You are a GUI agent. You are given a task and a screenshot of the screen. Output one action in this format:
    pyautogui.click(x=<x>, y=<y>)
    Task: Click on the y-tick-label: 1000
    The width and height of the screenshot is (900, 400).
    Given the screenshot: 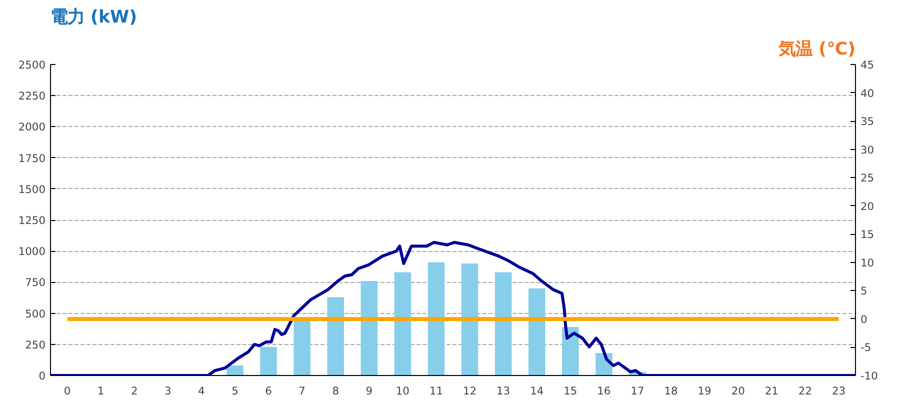 What is the action you would take?
    pyautogui.click(x=32, y=251)
    